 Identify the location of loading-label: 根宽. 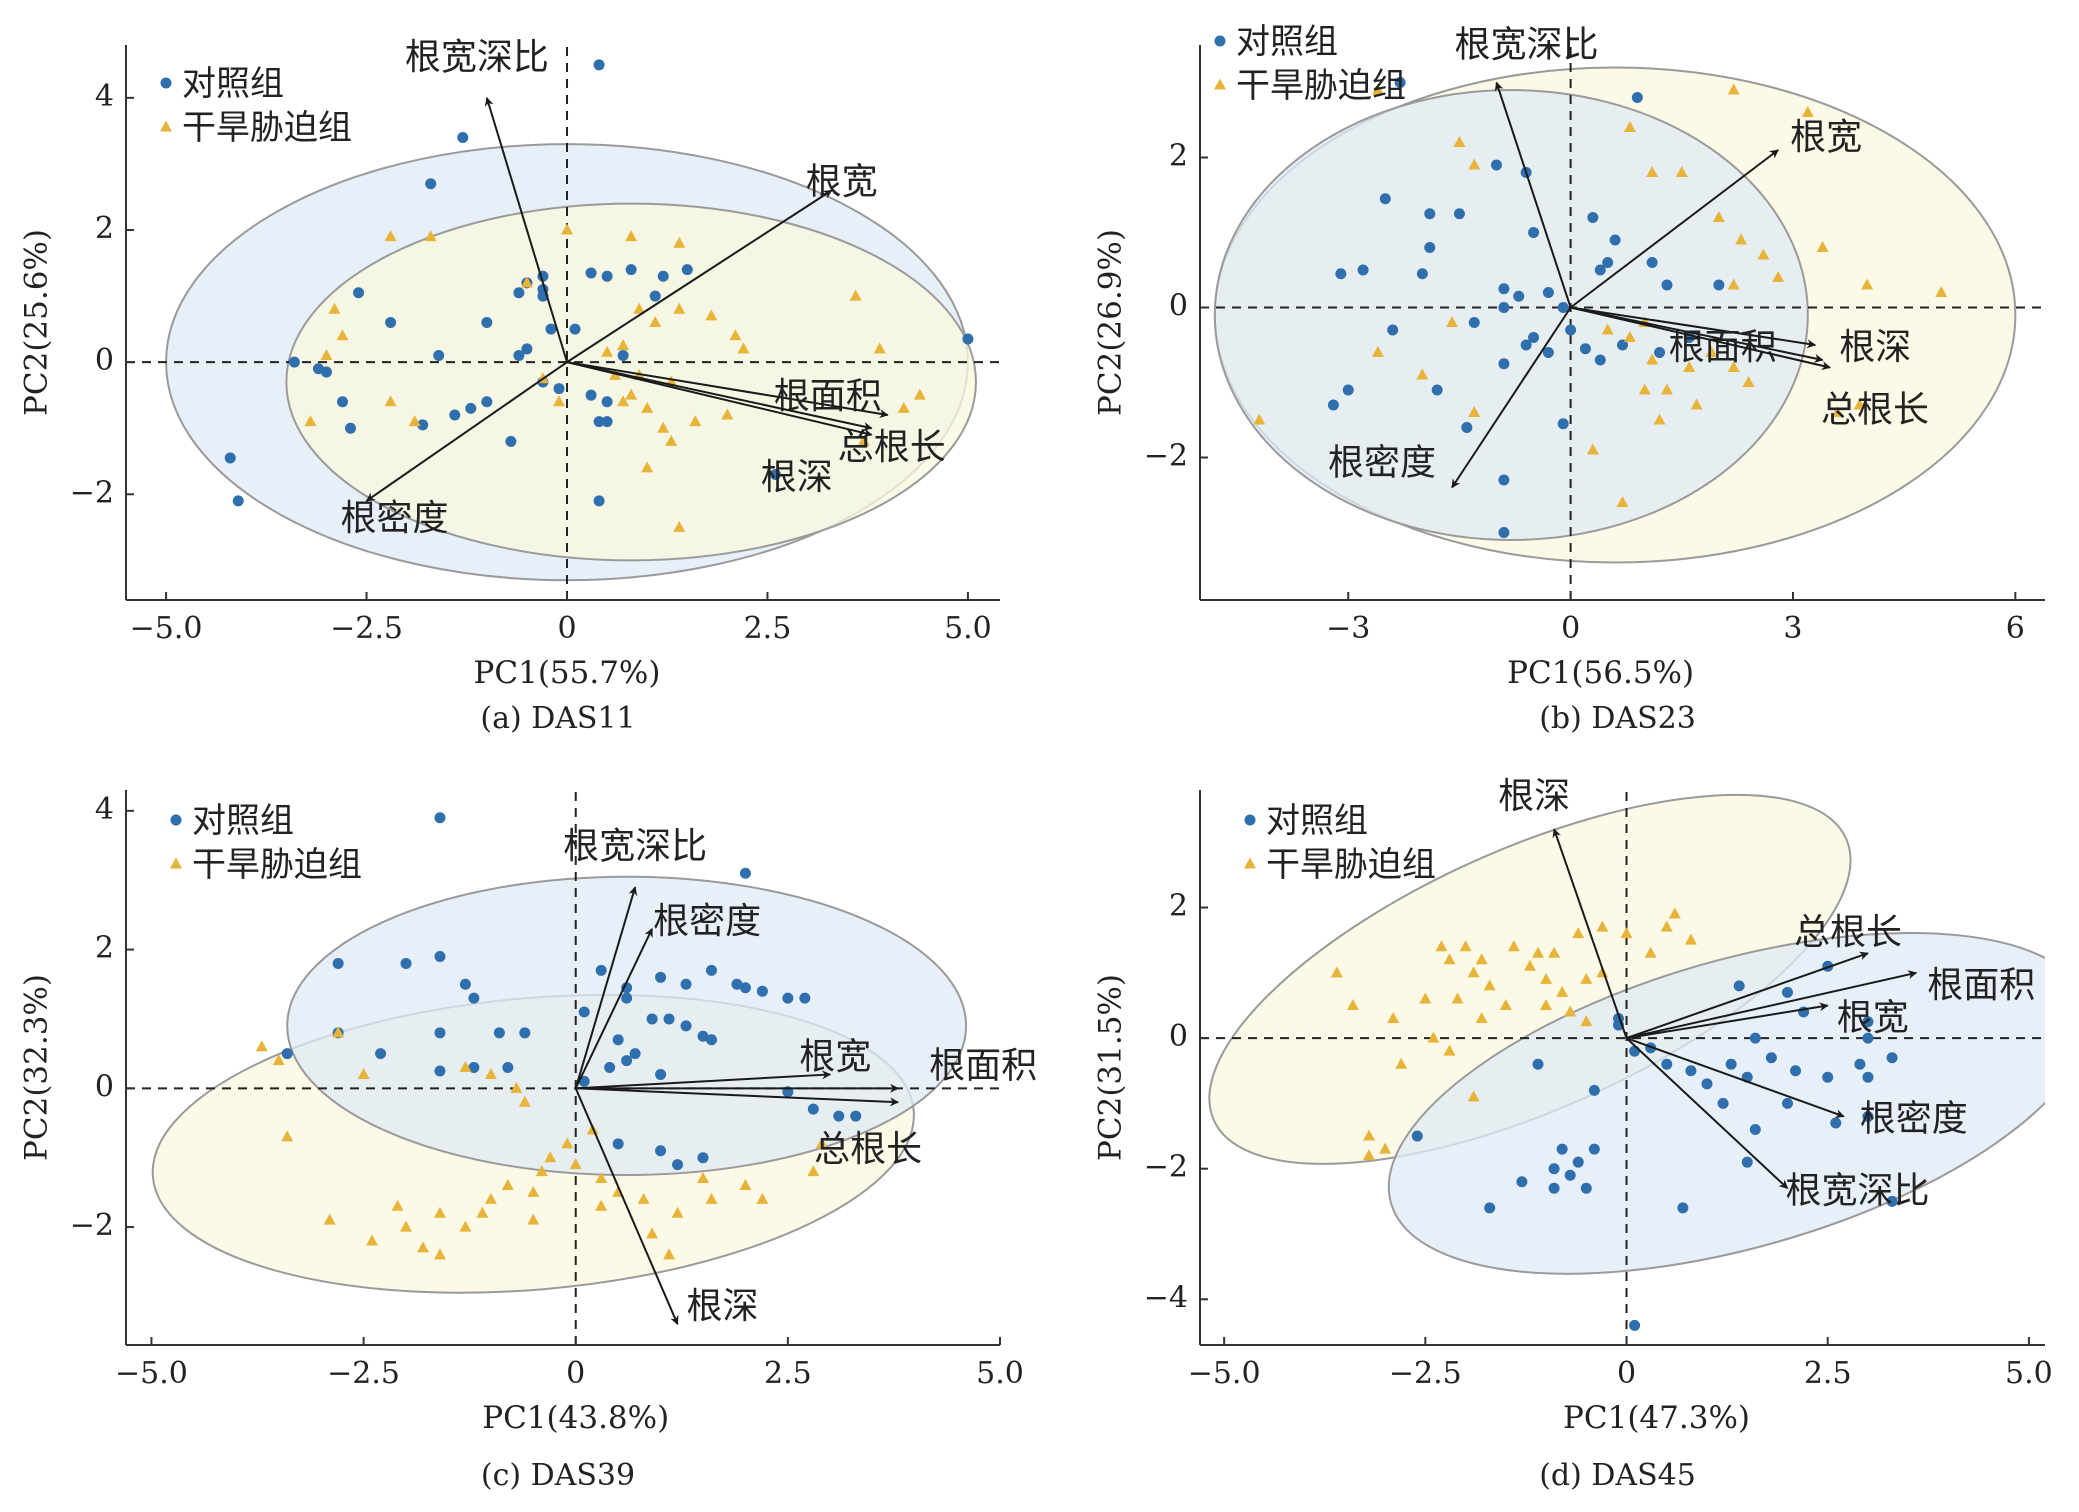
(842, 181).